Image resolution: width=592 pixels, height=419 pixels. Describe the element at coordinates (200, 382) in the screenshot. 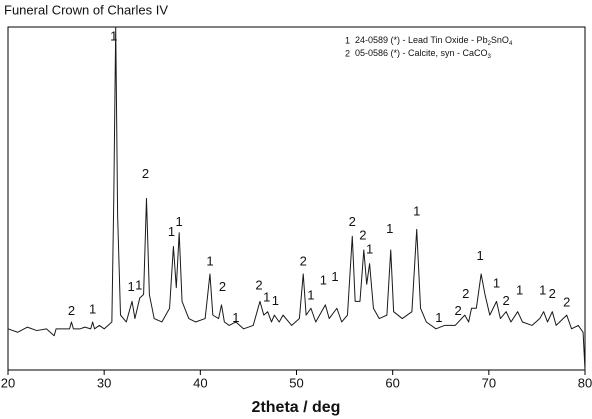

I see `x-tick-label: 40` at that location.